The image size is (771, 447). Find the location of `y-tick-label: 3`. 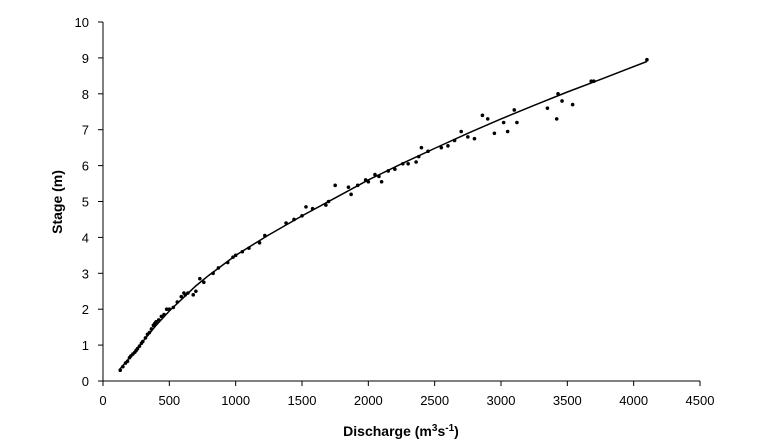

y-tick-label: 3 is located at coordinates (85, 273).